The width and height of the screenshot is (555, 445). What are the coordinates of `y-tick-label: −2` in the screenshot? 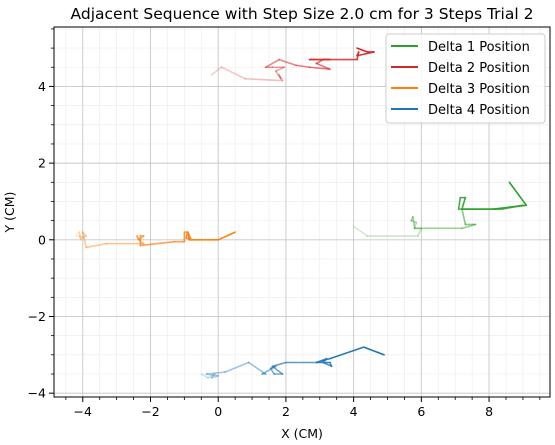 It's located at (37, 316).